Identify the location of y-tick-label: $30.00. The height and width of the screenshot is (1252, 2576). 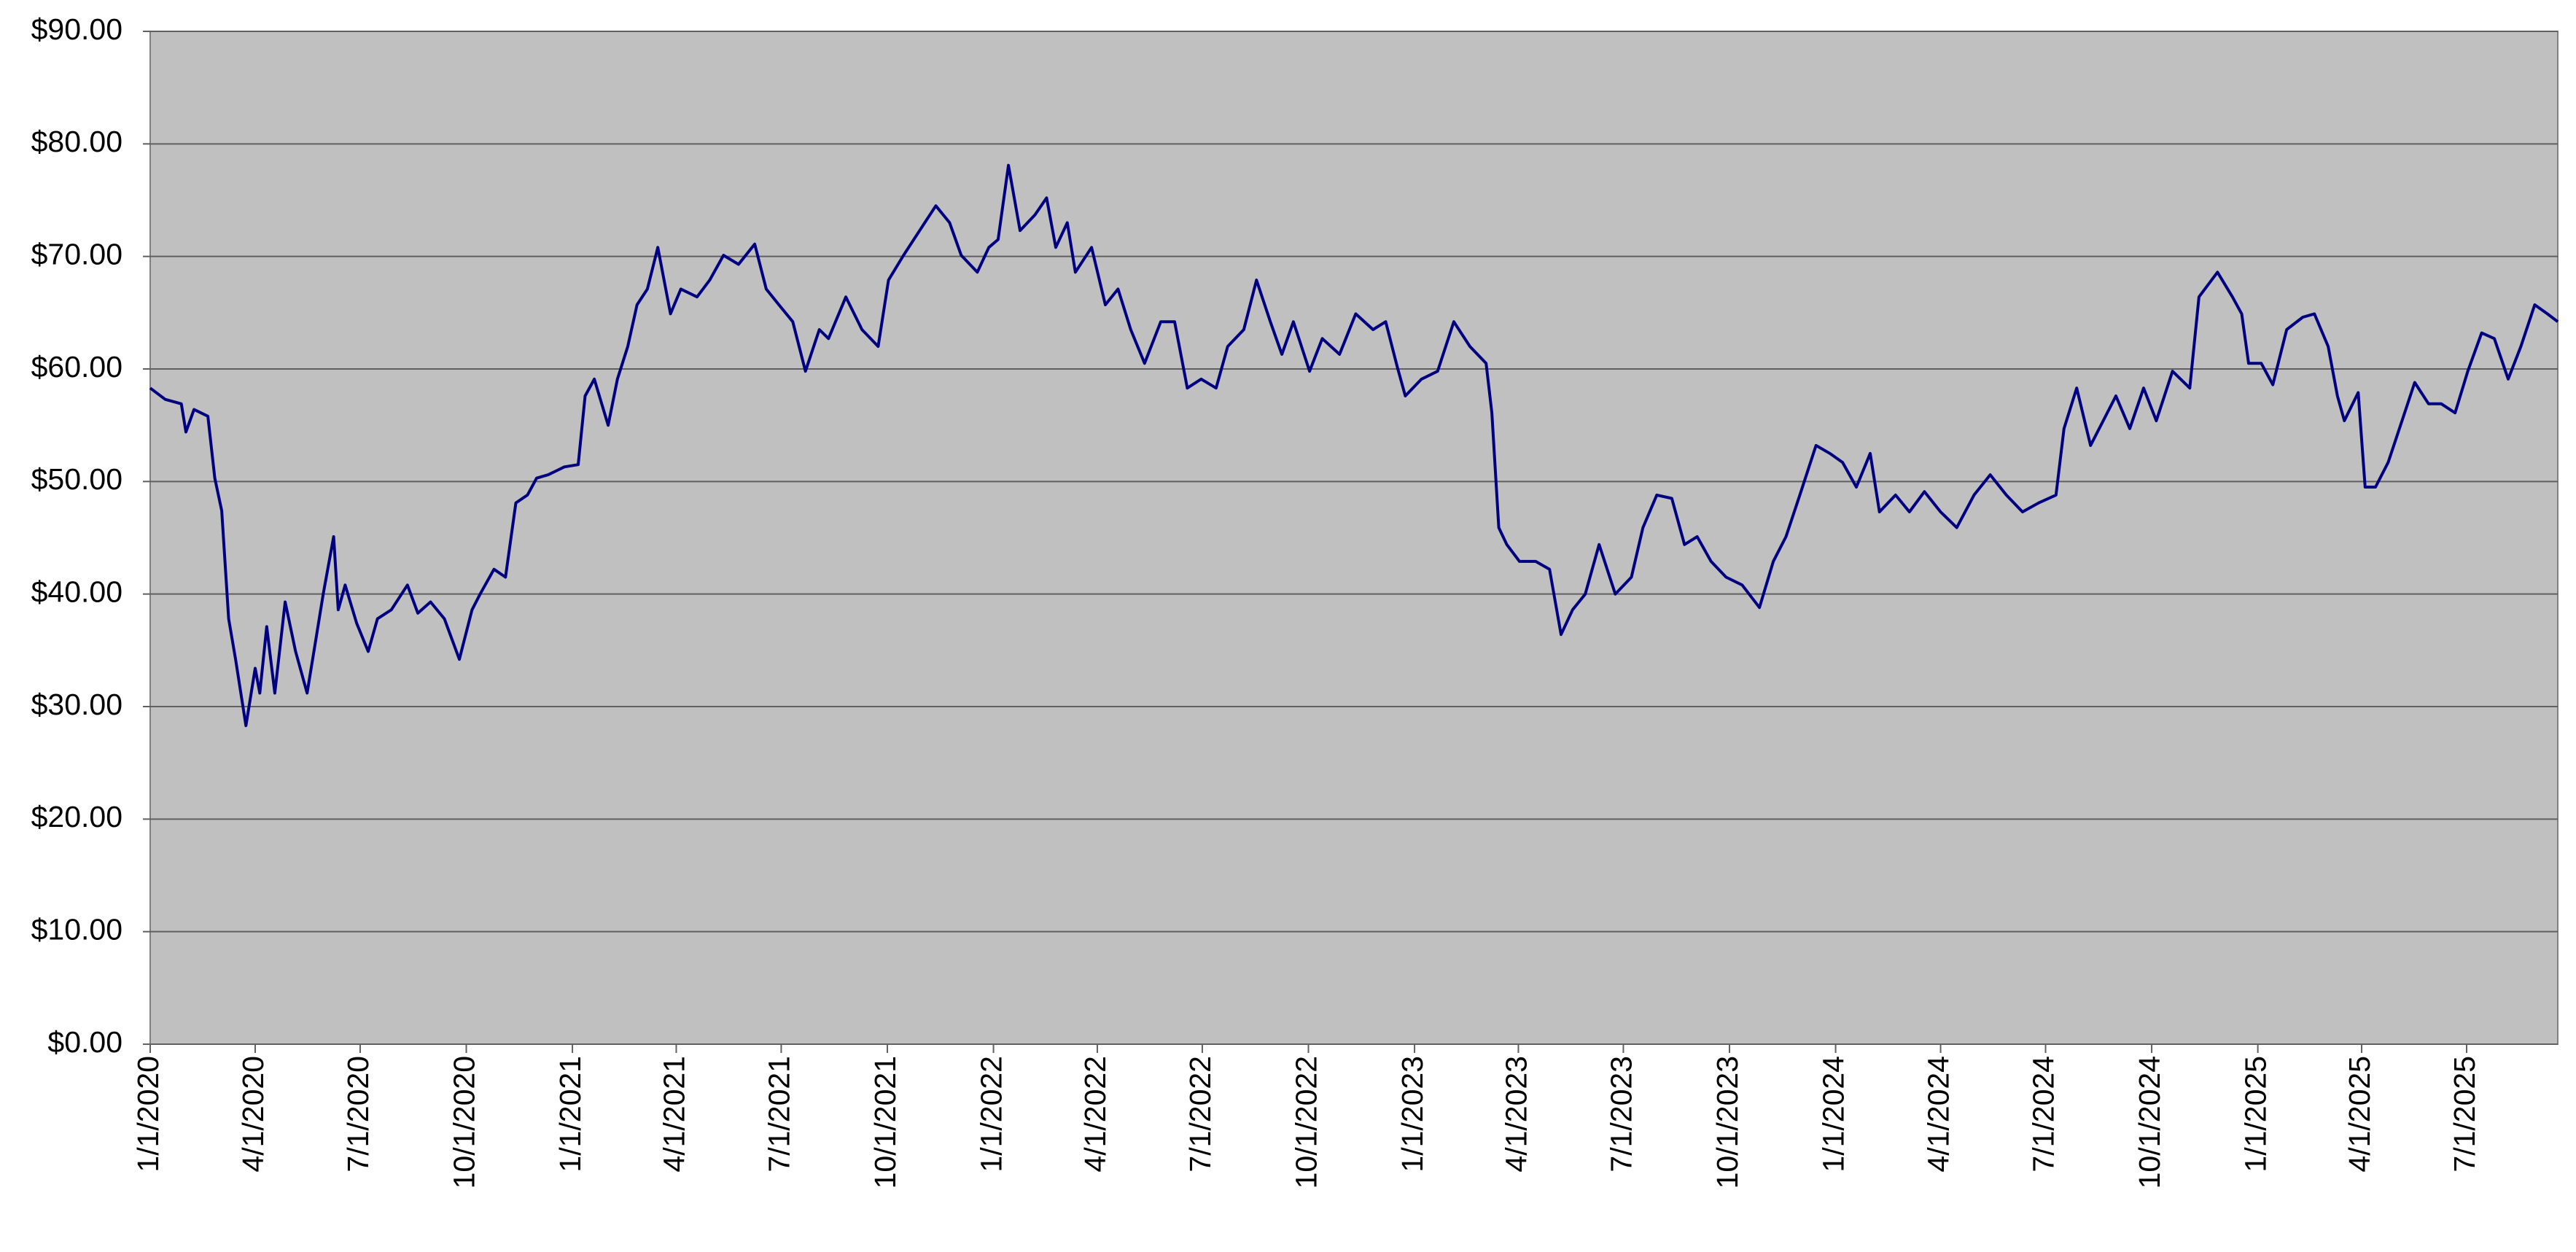
(76, 704).